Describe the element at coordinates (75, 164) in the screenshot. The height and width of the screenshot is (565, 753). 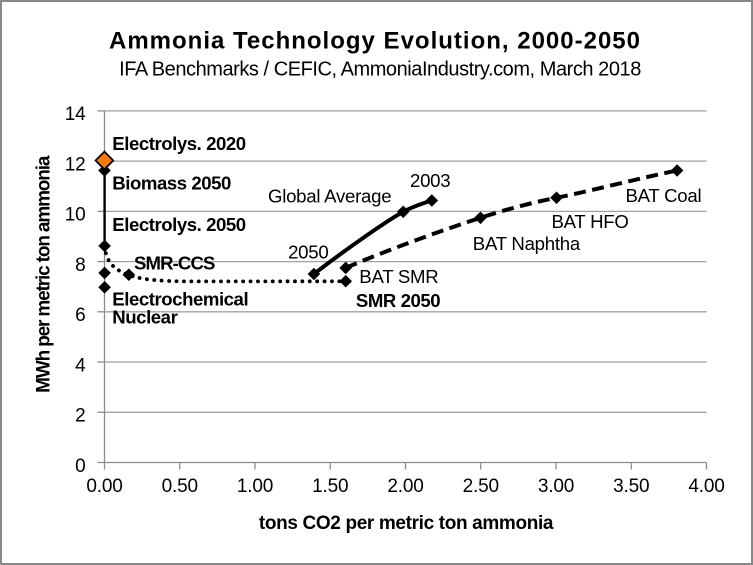
I see `svg-text: 12` at that location.